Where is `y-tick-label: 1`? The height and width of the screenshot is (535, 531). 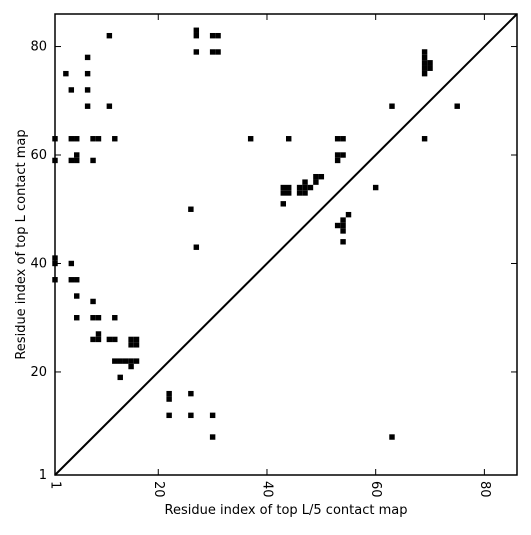
y-tick-label: 1 is located at coordinates (43, 475).